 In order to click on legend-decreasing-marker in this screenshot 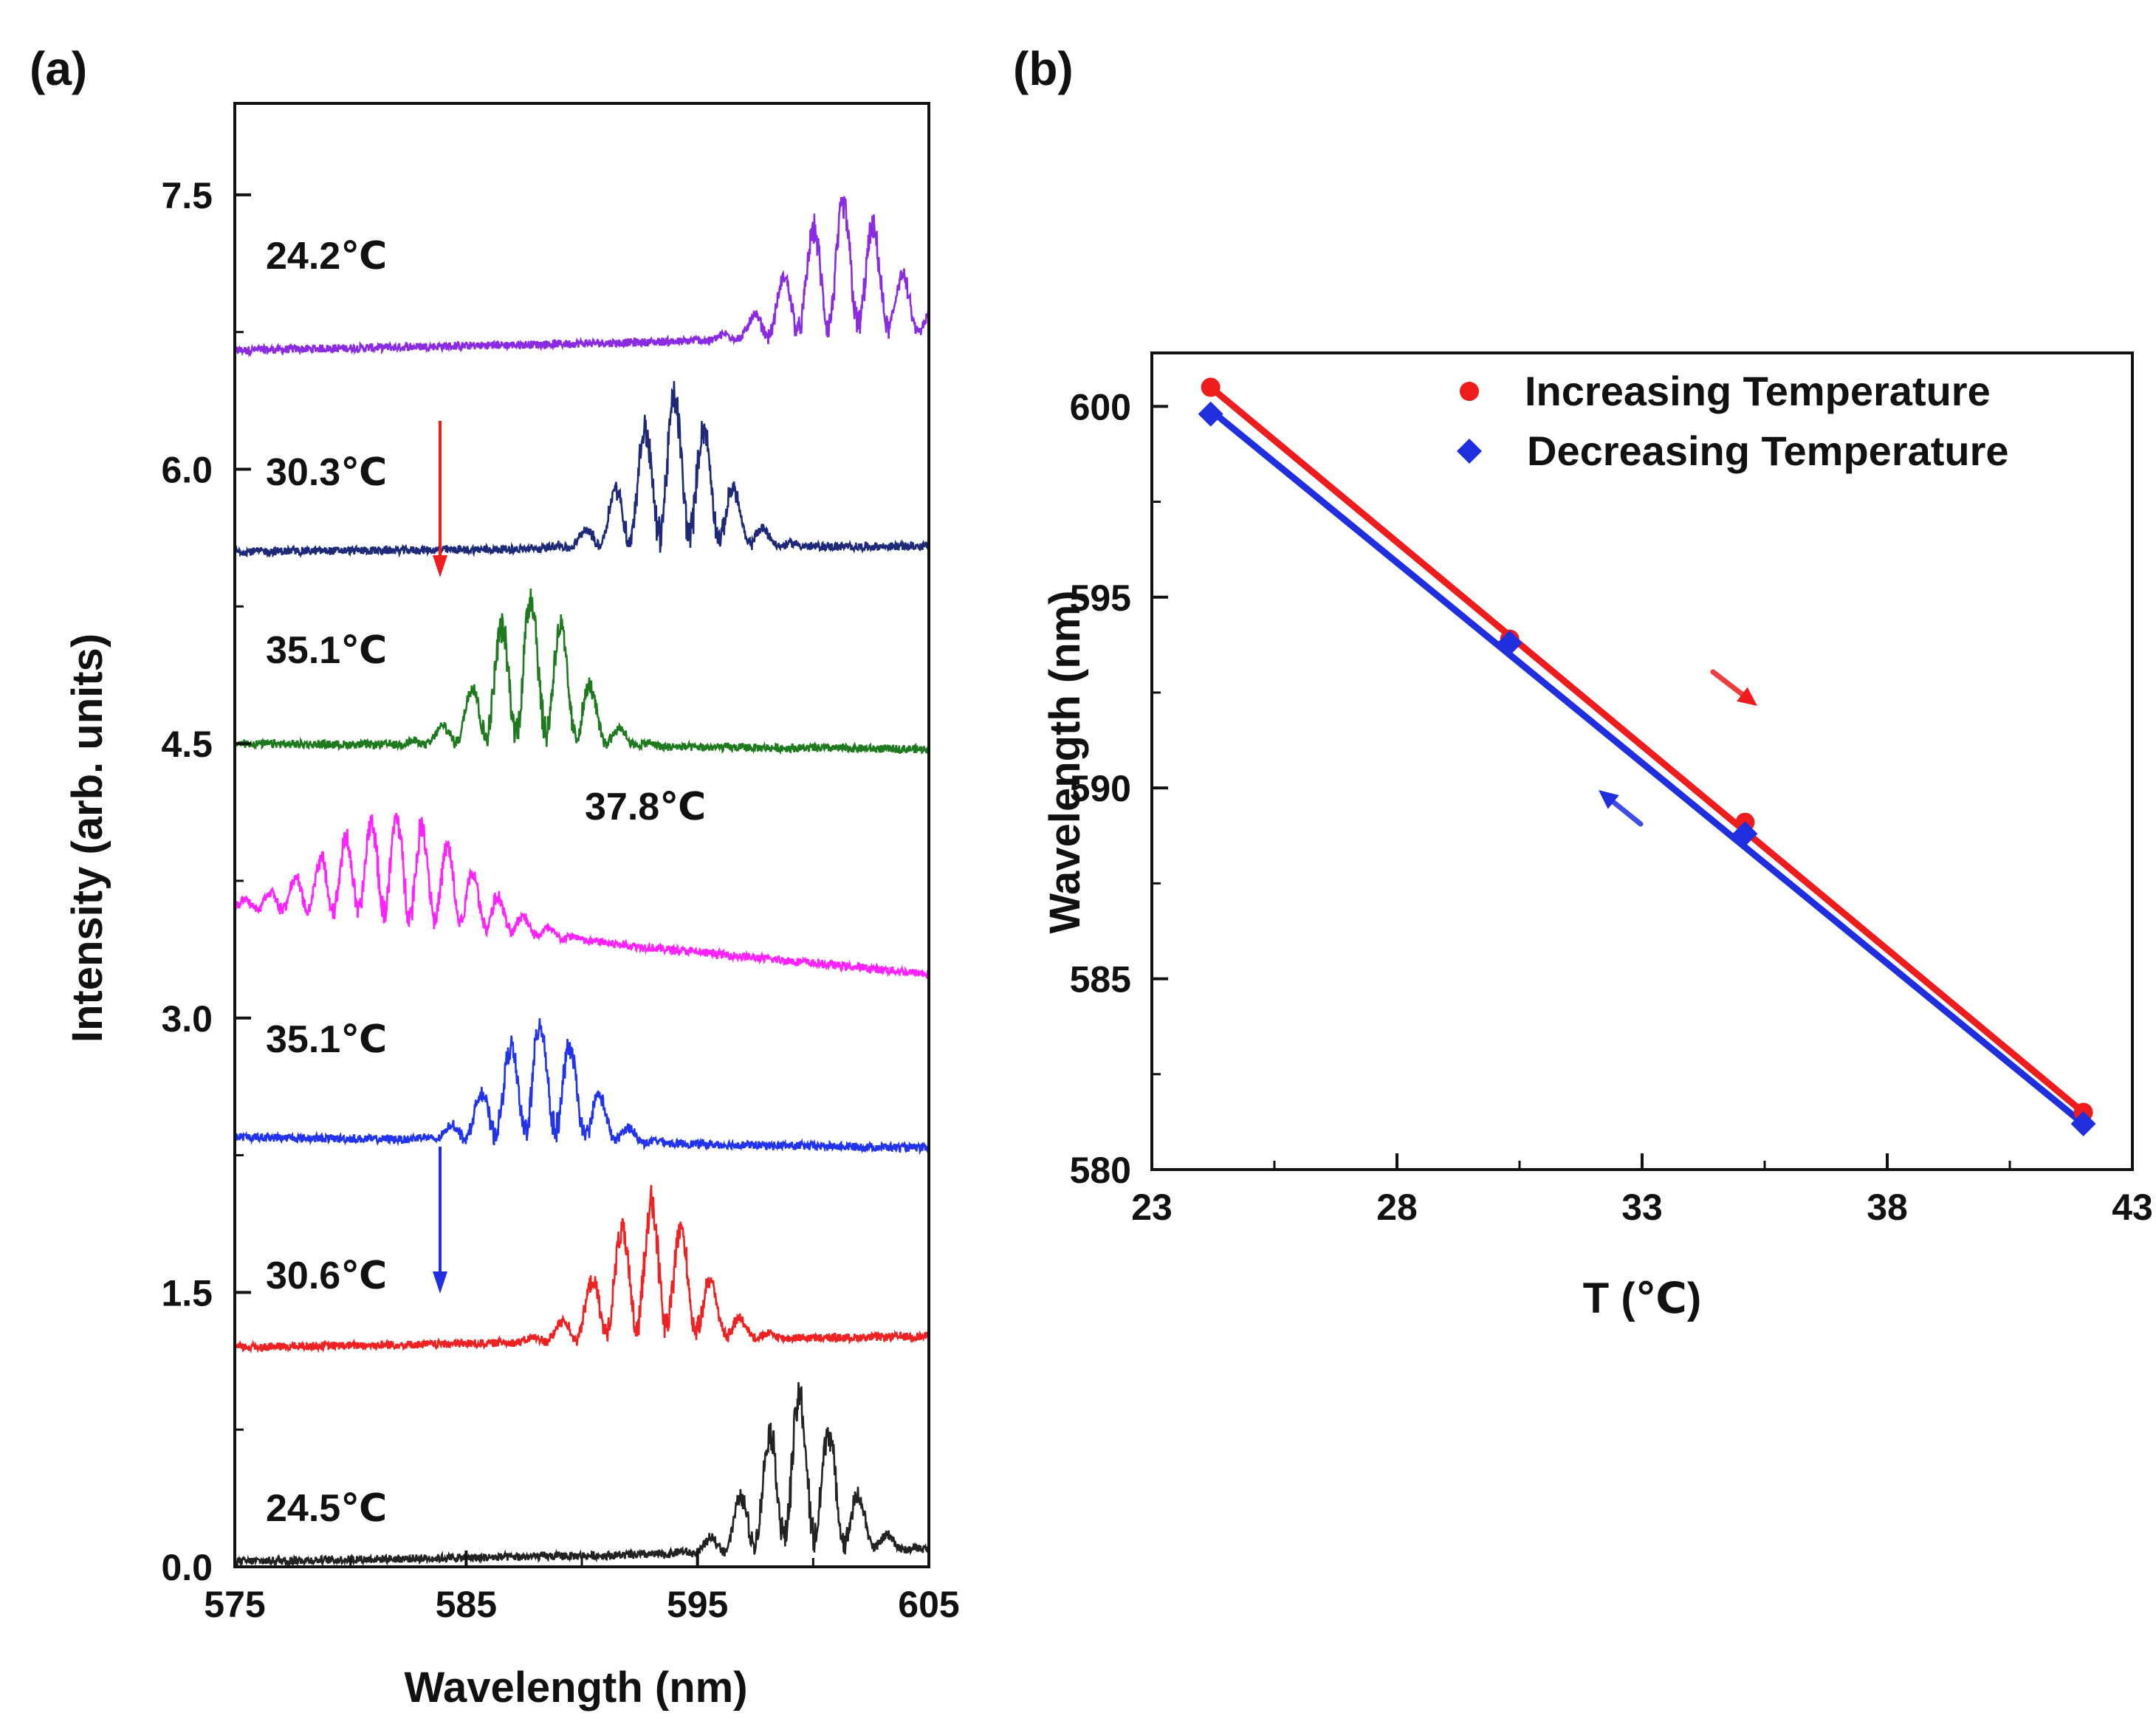, I will do `click(1470, 451)`.